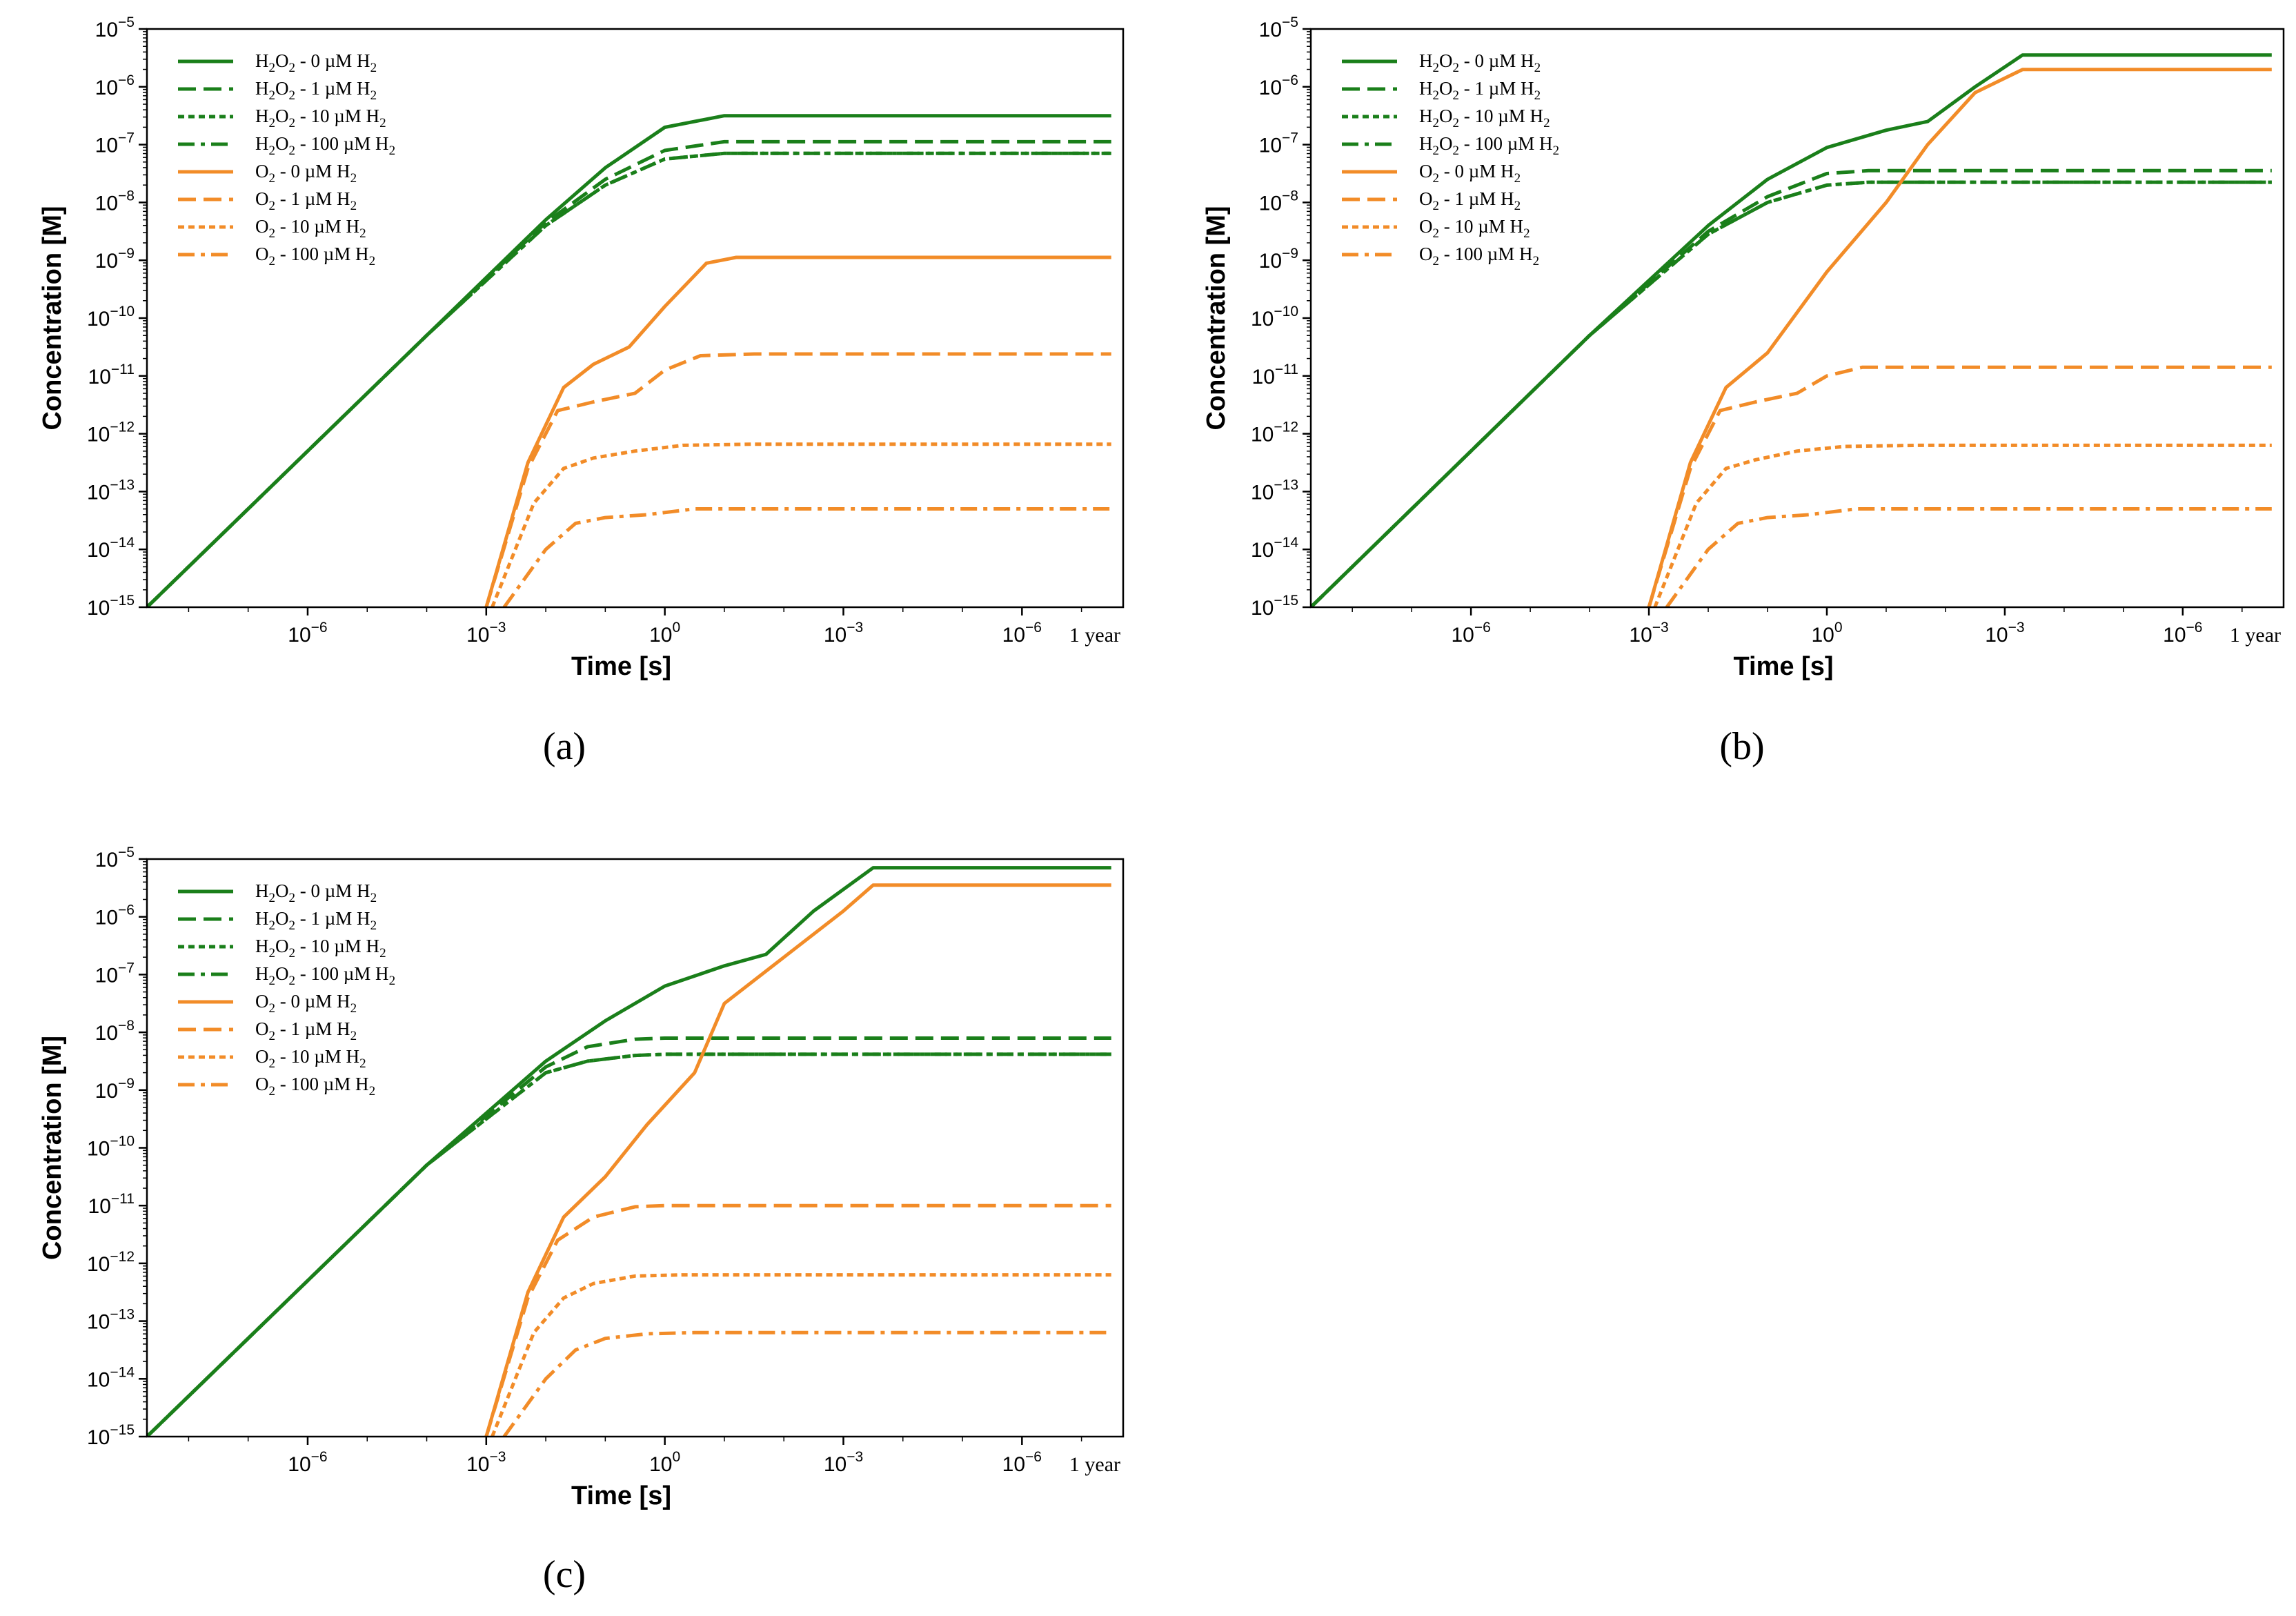 The height and width of the screenshot is (1616, 2296). I want to click on panel-caption: (b), so click(1741, 747).